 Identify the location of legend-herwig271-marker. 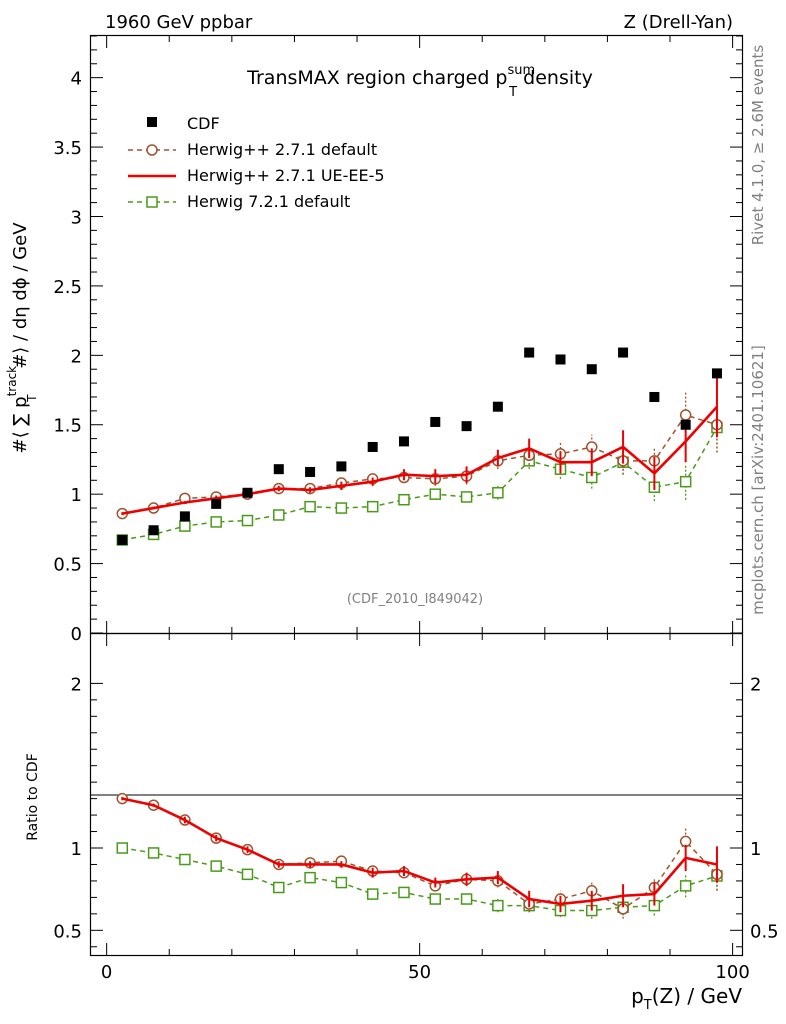
(152, 150).